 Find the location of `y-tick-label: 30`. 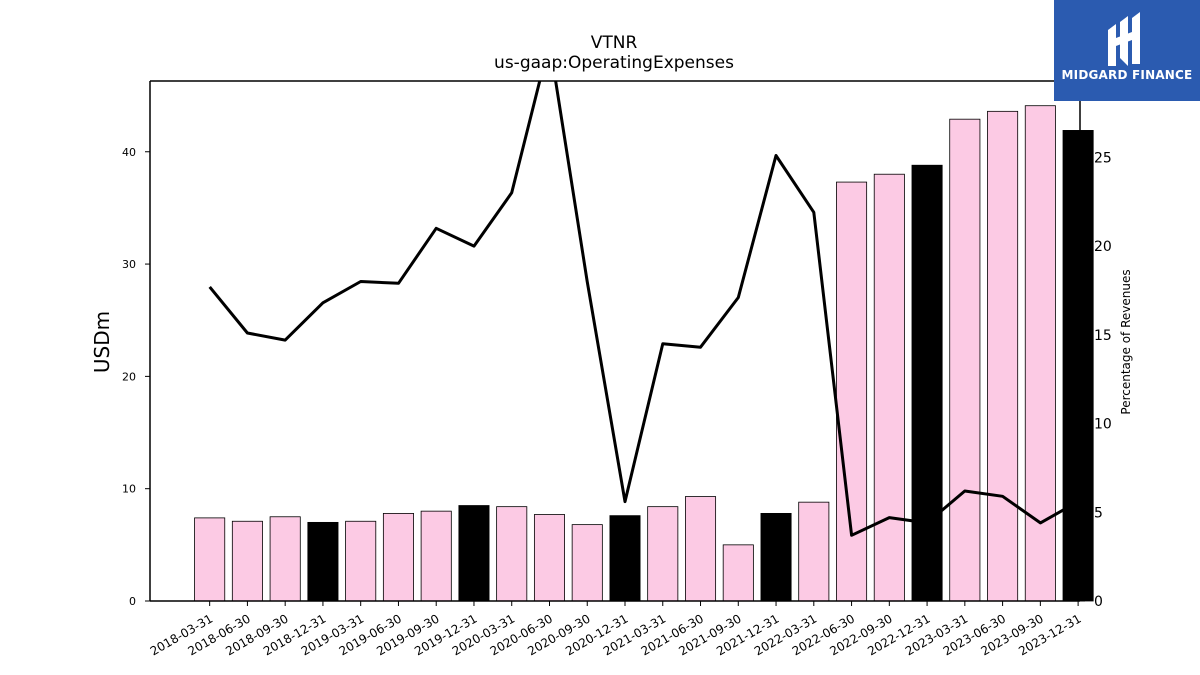

y-tick-label: 30 is located at coordinates (129, 264).